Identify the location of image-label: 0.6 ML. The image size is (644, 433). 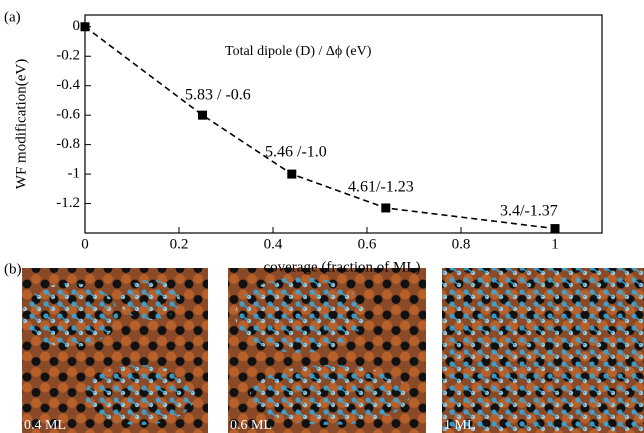
(251, 425).